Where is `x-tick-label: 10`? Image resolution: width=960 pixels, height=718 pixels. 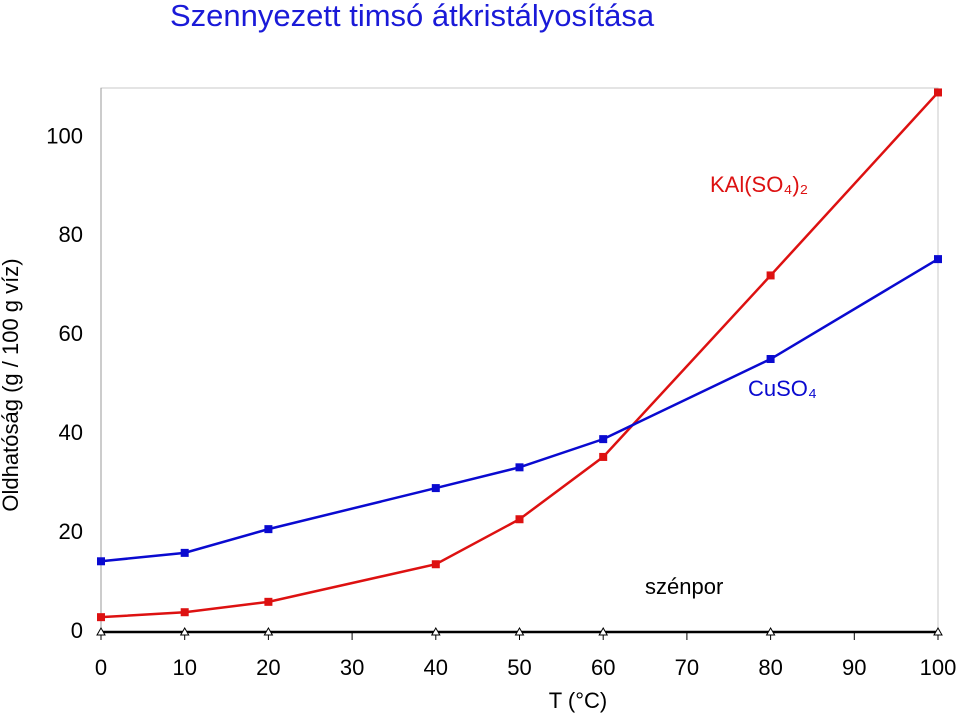
x-tick-label: 10 is located at coordinates (184, 667).